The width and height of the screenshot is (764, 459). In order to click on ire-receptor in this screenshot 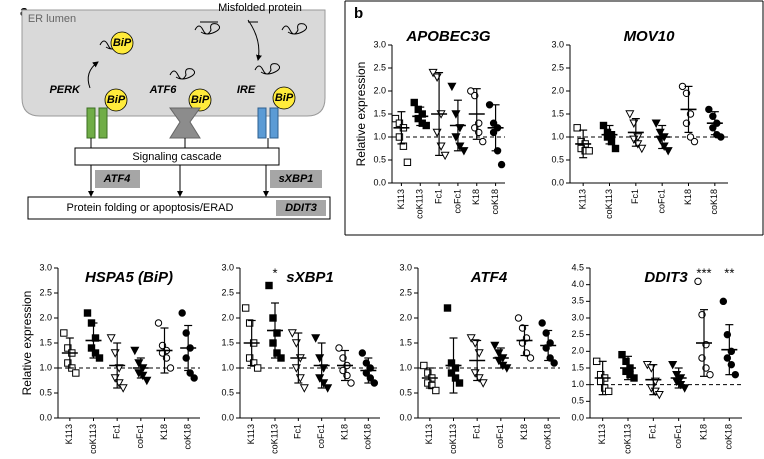, I will do `click(262, 123)`.